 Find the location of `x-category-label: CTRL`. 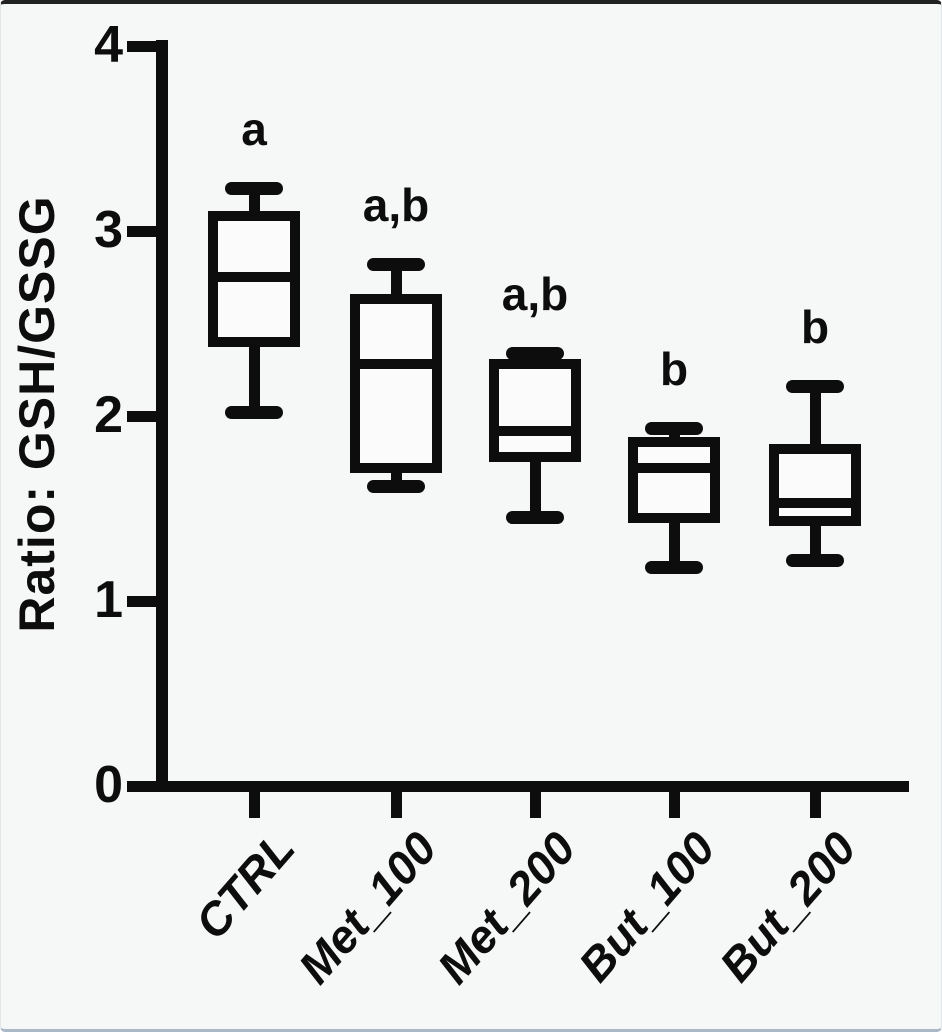

x-category-label: CTRL is located at coordinates (245, 885).